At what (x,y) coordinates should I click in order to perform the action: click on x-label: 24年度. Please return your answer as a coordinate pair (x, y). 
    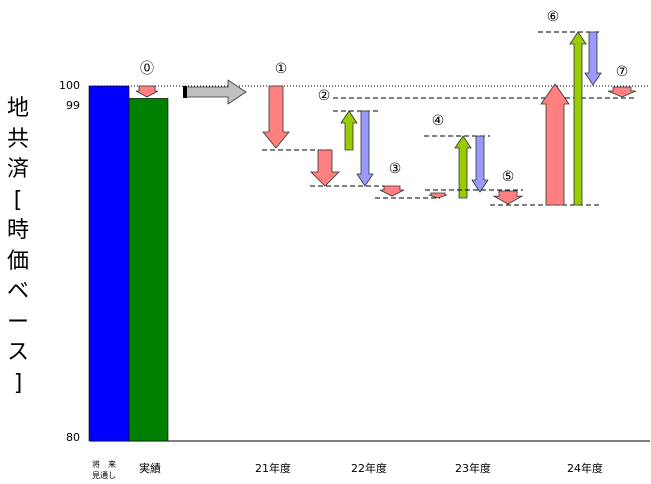
    Looking at the image, I should click on (585, 468).